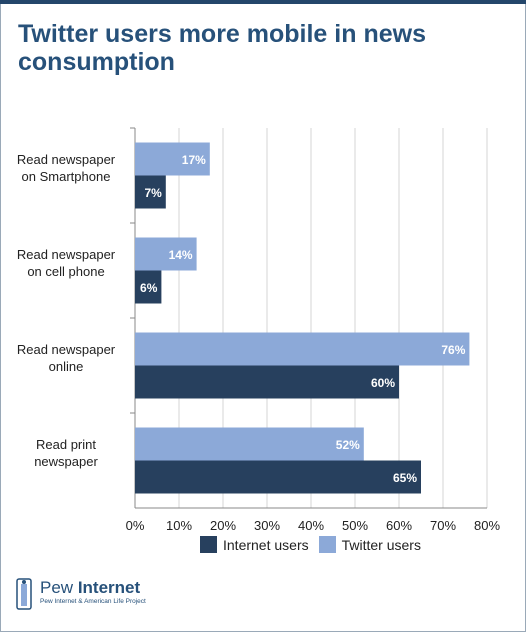 The width and height of the screenshot is (526, 632). What do you see at coordinates (399, 525) in the screenshot?
I see `x-tick-label: 60%` at bounding box center [399, 525].